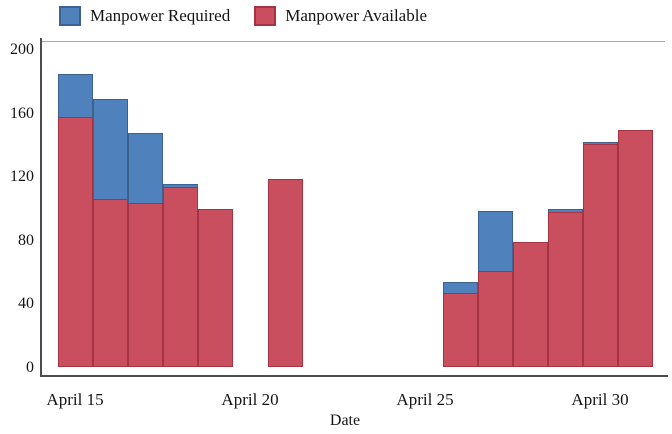 This screenshot has width=672, height=434. I want to click on legend: Manpower Required Manpower Available, so click(243, 16).